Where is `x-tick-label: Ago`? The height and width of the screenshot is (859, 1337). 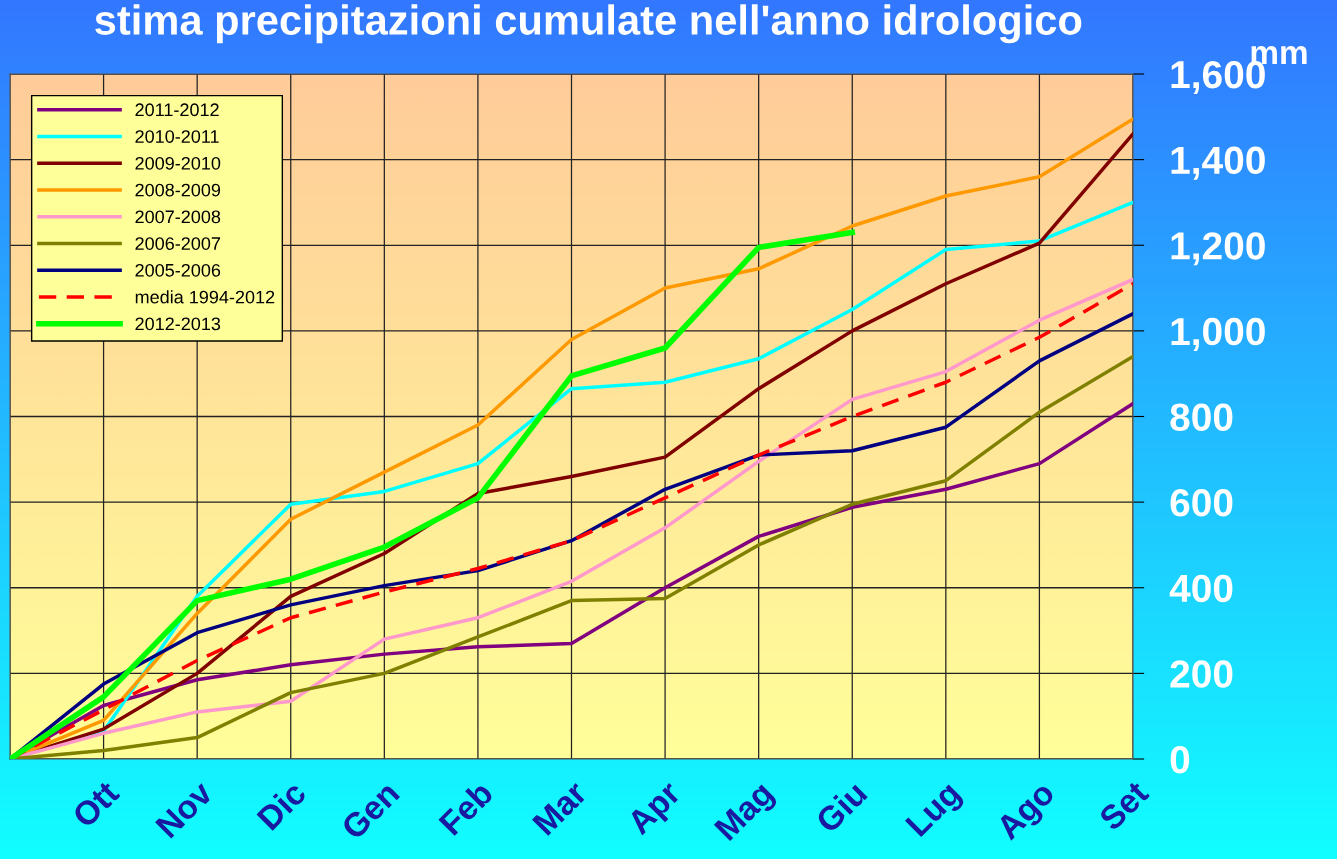 x-tick-label: Ago is located at coordinates (1027, 813).